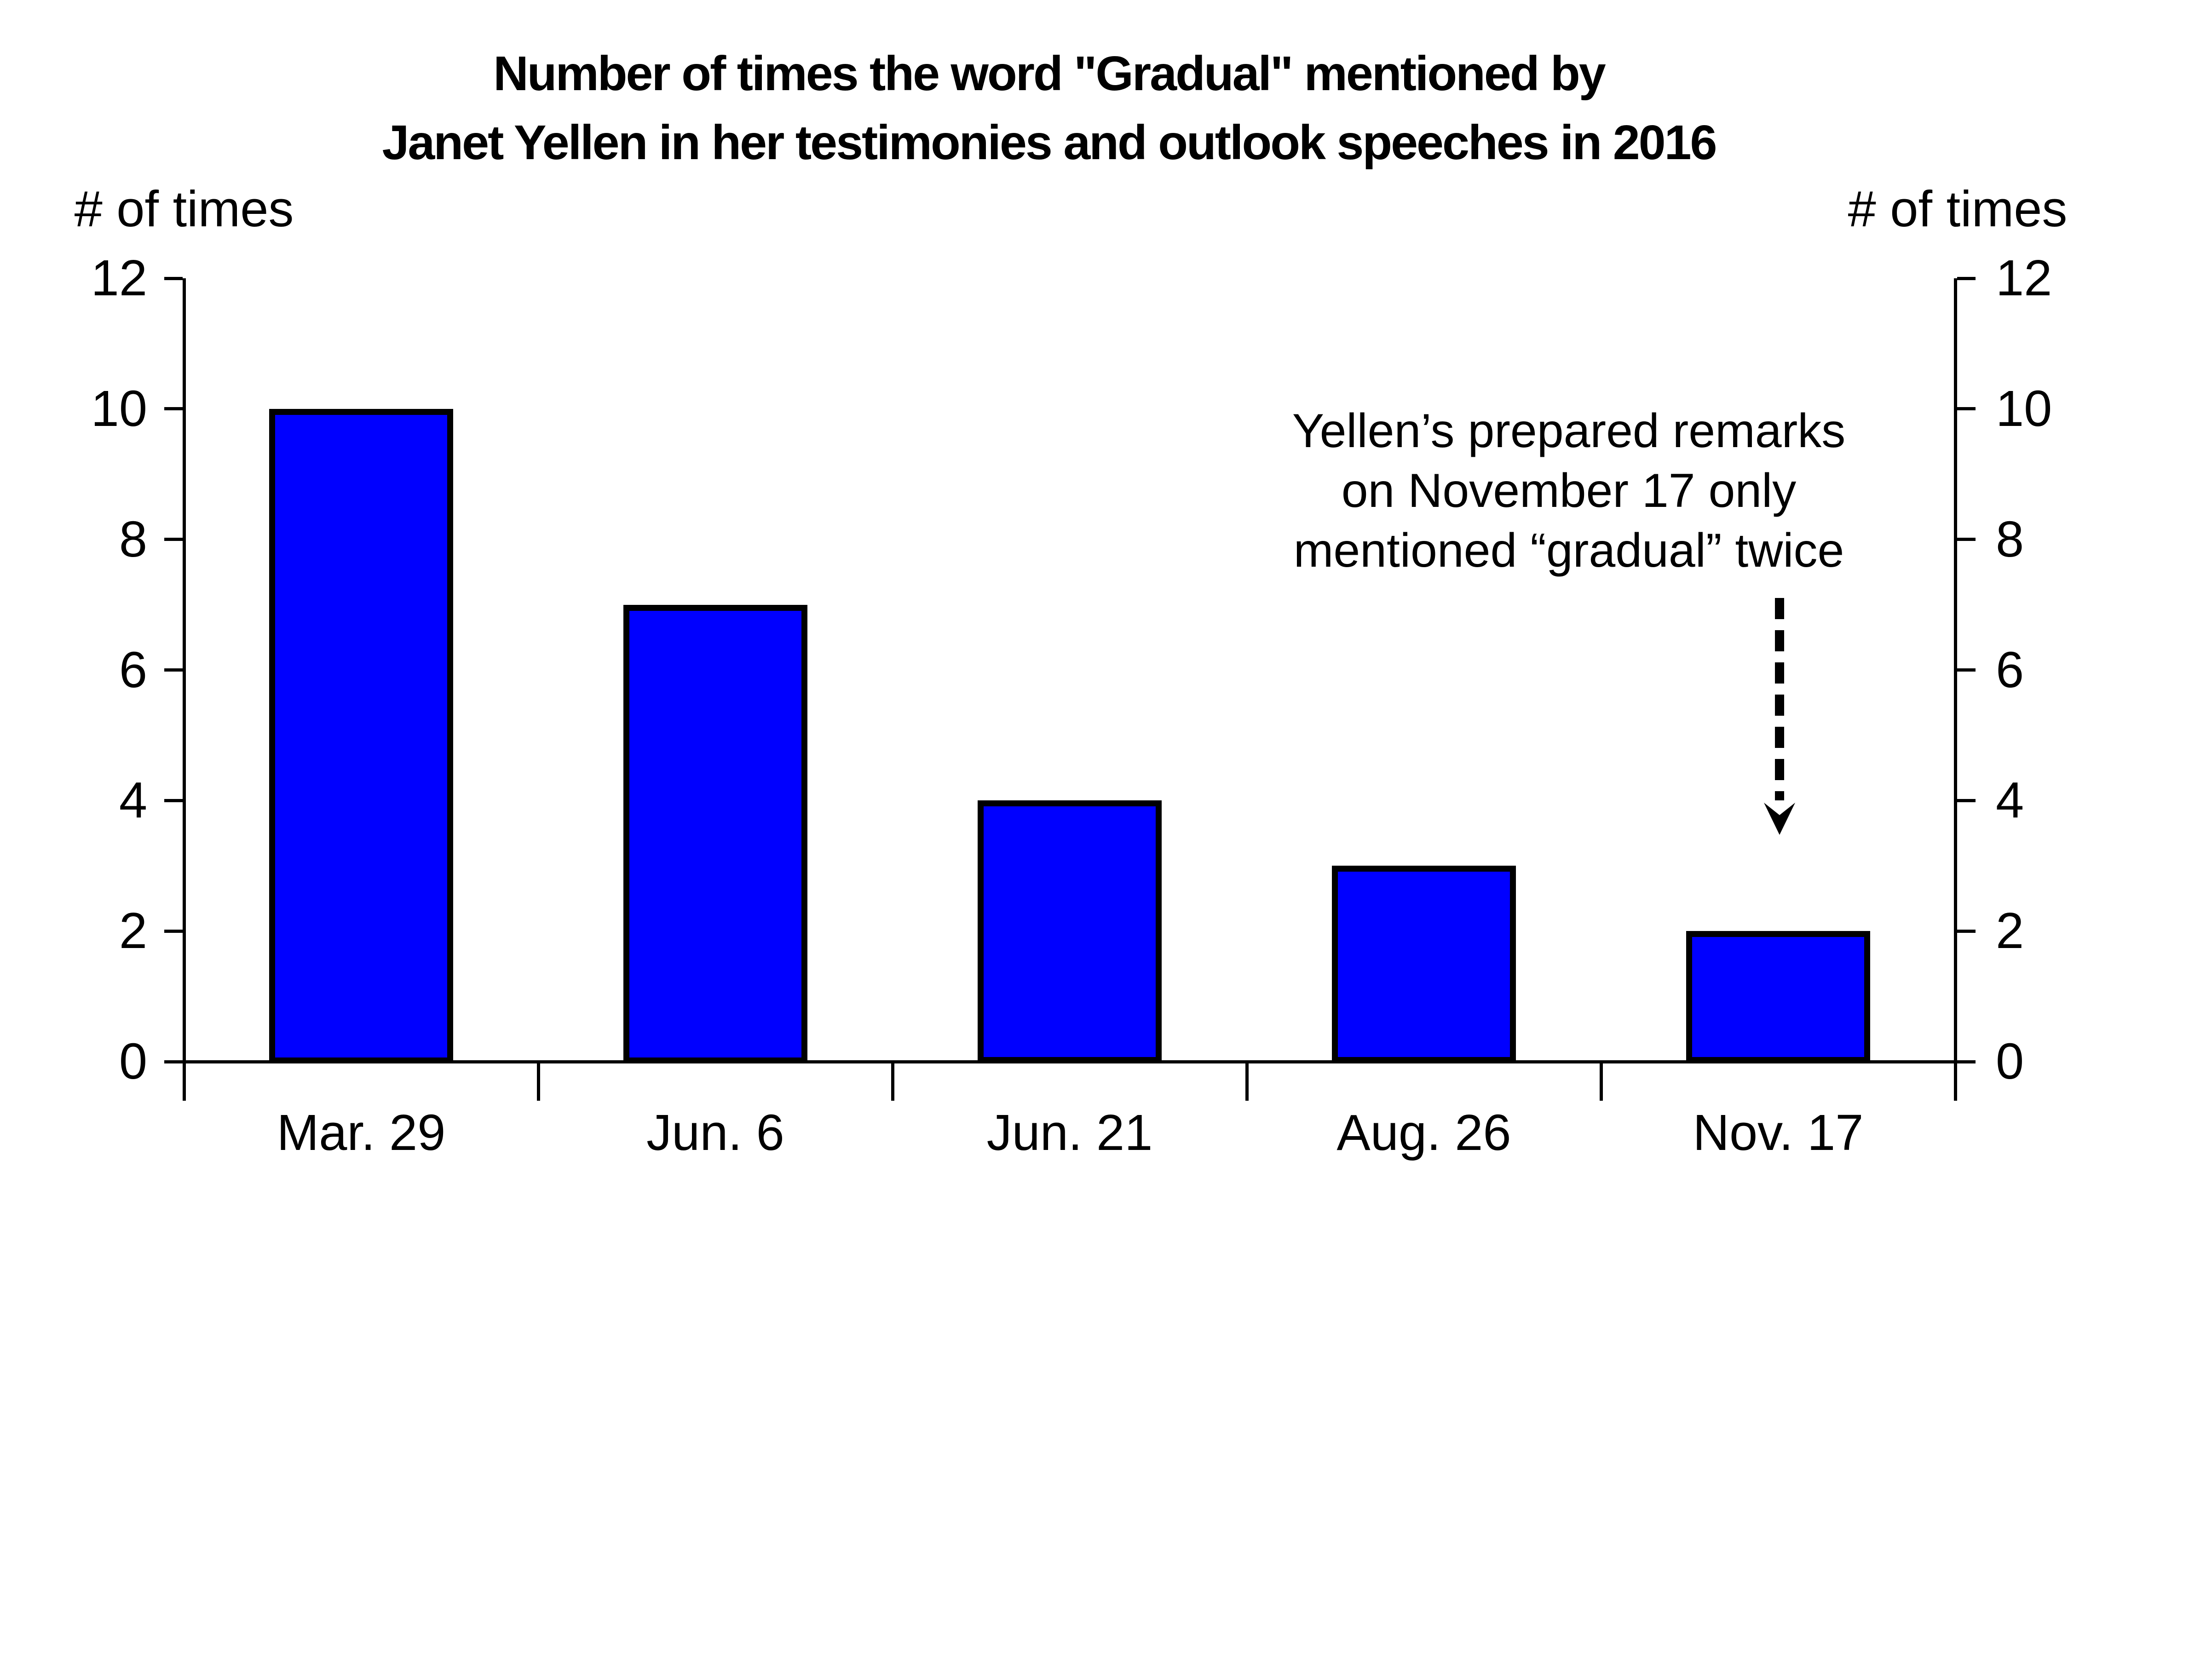 The width and height of the screenshot is (2212, 1678). I want to click on x-category-label-jun-21: Jun. 21, so click(1069, 1132).